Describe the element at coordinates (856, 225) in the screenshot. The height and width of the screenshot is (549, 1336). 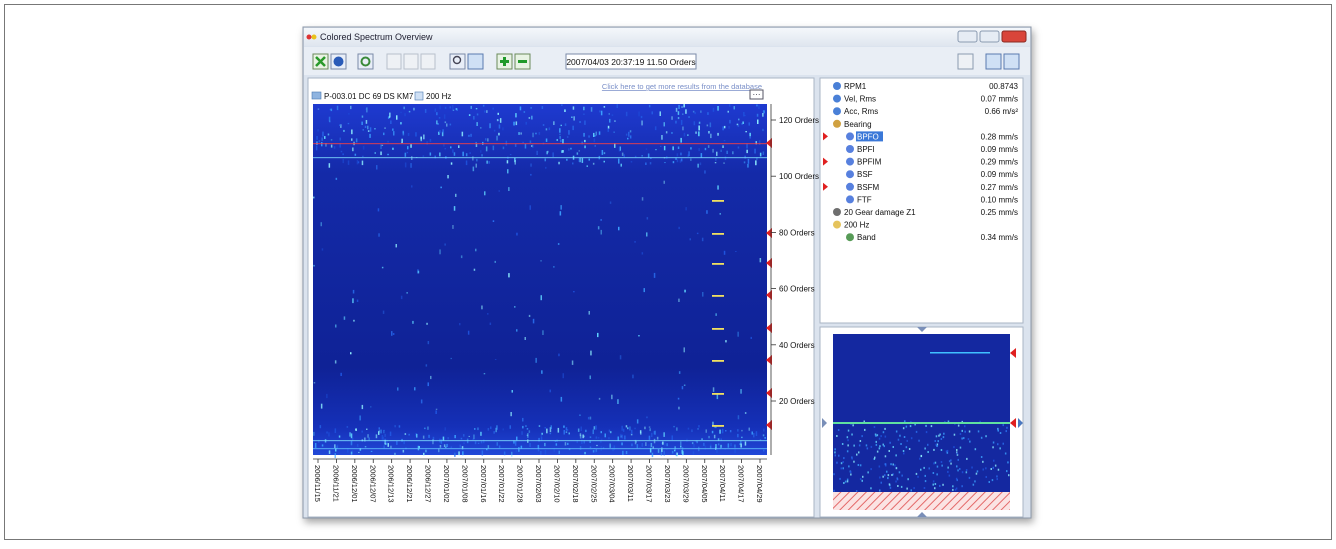
I see `tree-label: 200 Hz` at that location.